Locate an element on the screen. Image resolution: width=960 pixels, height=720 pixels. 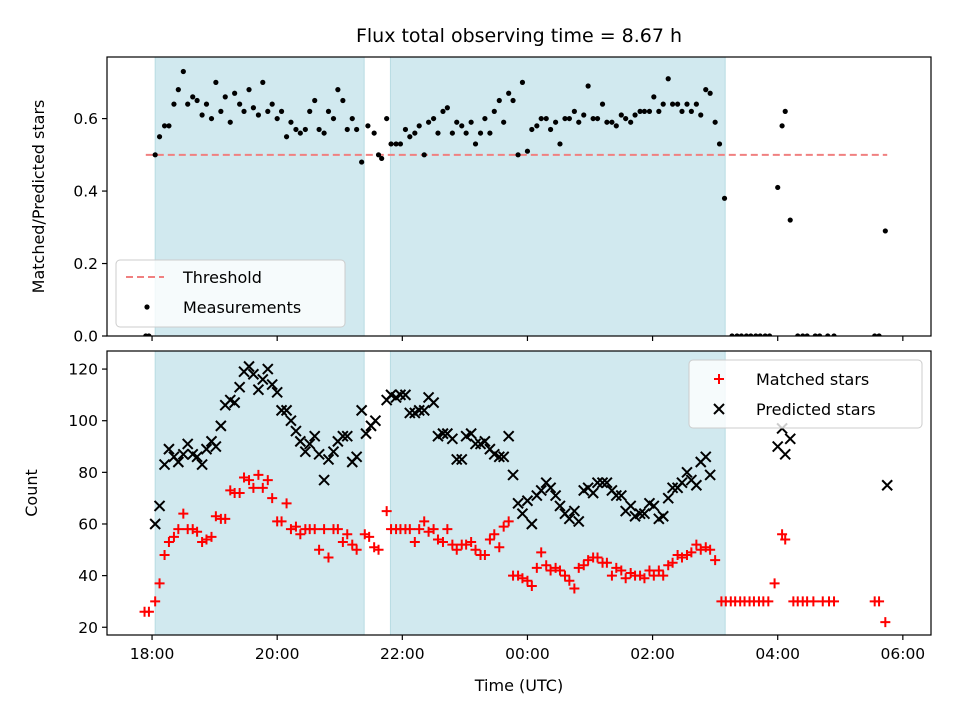
y-tick-label: 0.0 is located at coordinates (85, 337).